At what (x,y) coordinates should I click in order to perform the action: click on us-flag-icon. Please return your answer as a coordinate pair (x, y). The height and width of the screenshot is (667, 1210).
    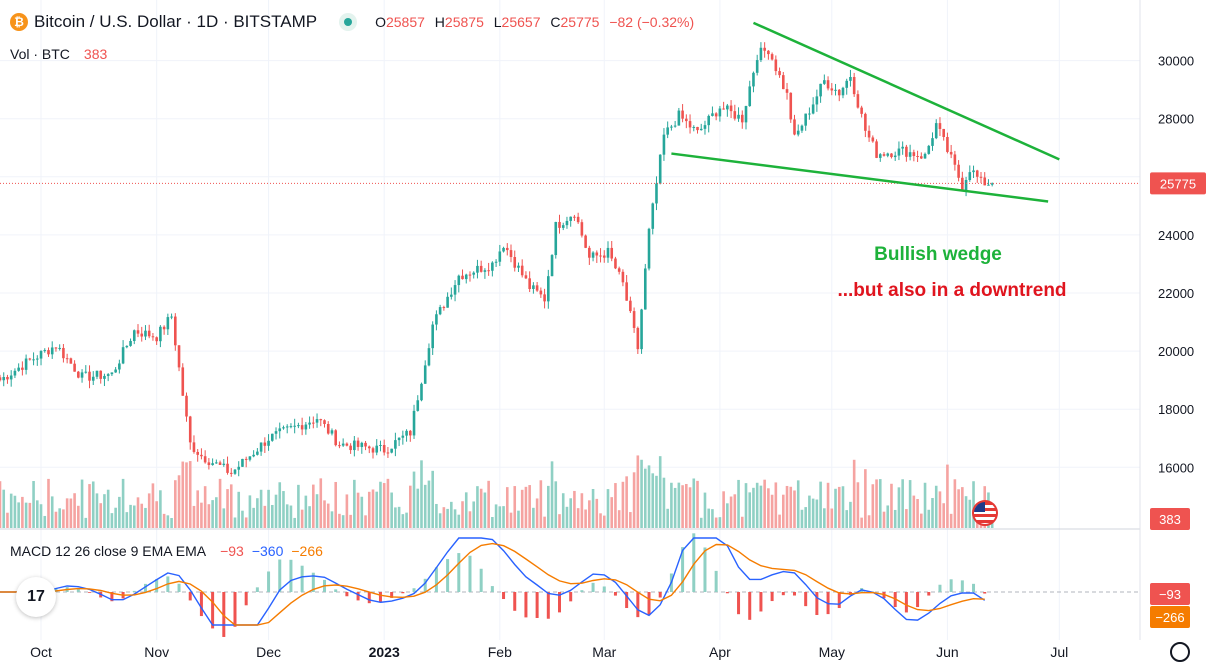
    Looking at the image, I should click on (985, 513).